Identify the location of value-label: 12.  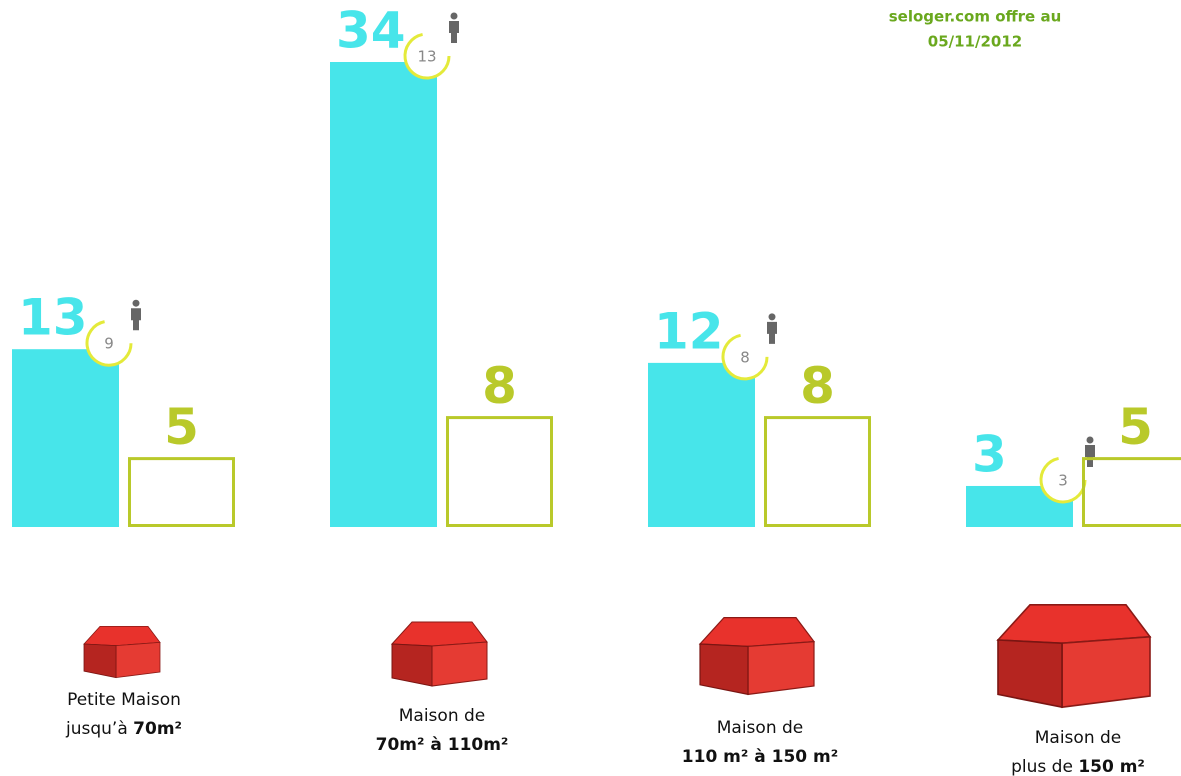
(689, 331).